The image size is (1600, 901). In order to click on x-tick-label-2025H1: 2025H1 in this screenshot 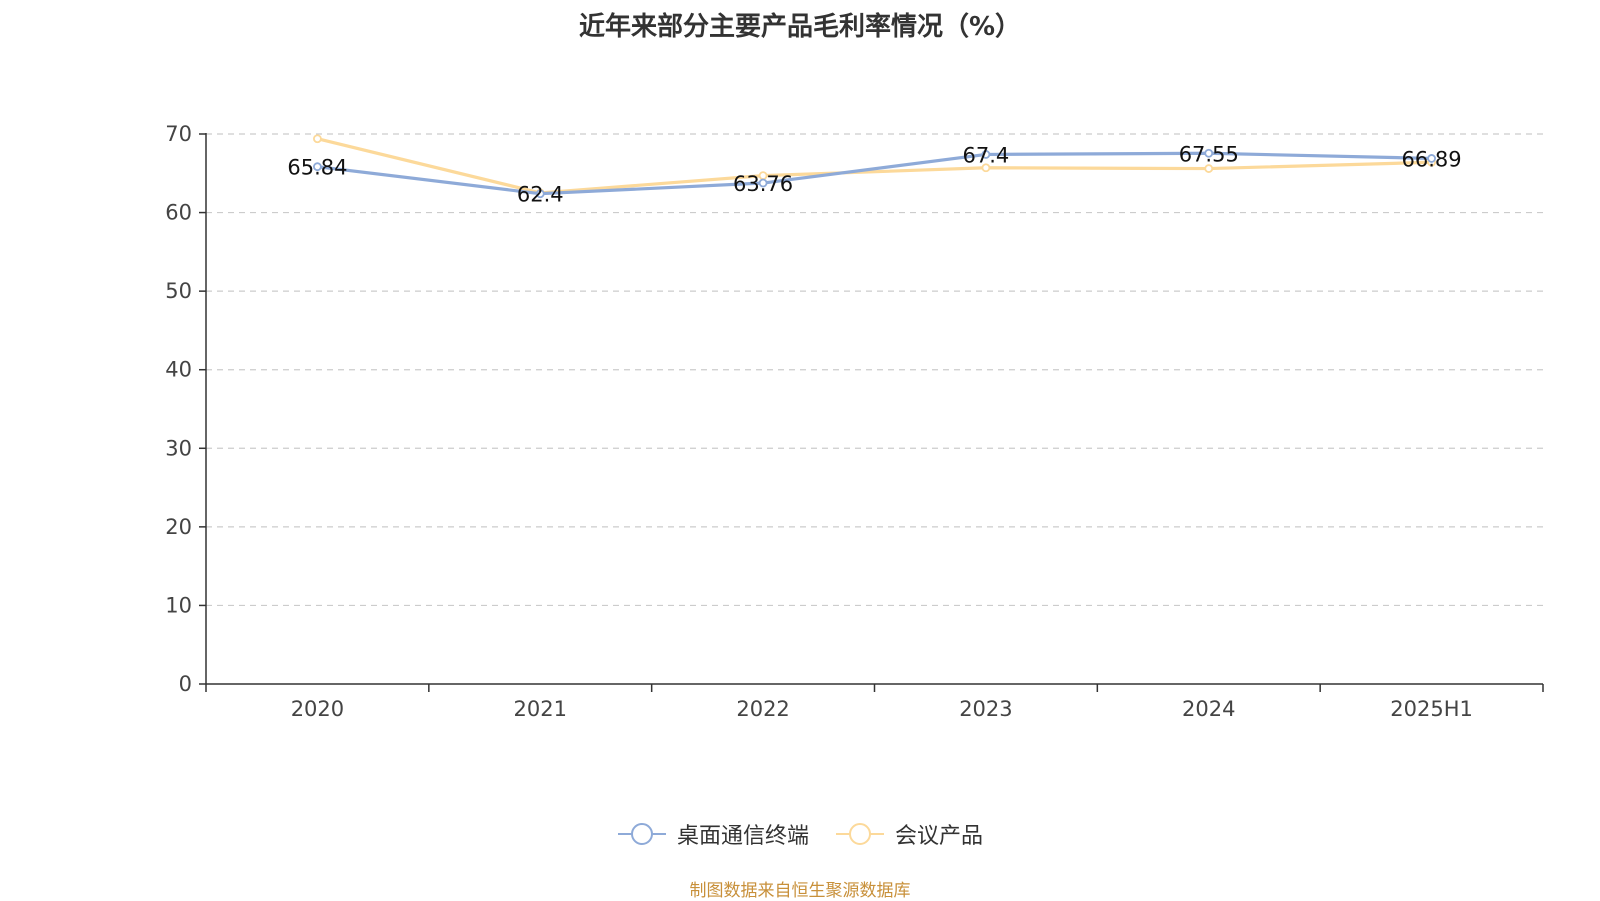, I will do `click(1431, 709)`.